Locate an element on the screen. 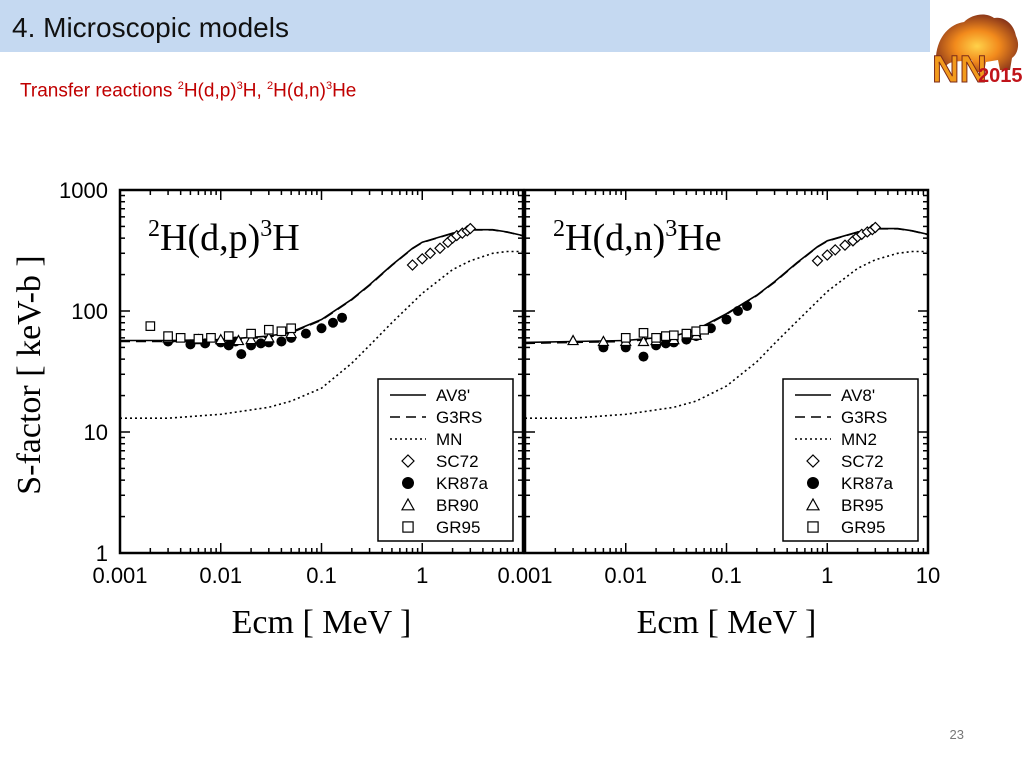  subtitle-mass-number: 2 is located at coordinates (180, 86).